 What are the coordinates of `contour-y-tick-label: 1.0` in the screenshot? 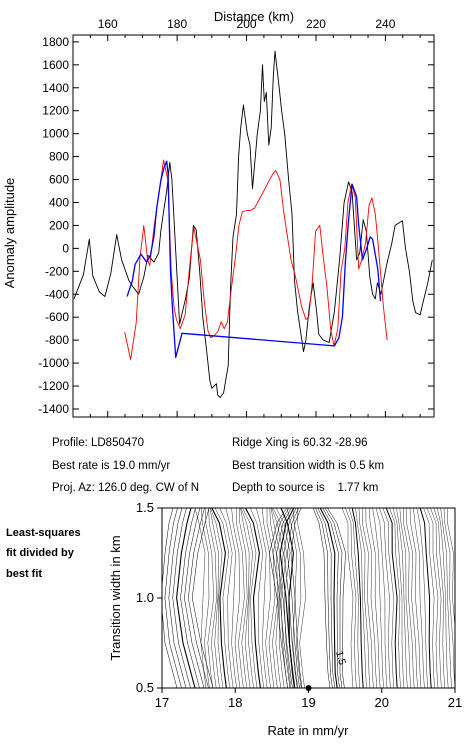 It's located at (145, 597).